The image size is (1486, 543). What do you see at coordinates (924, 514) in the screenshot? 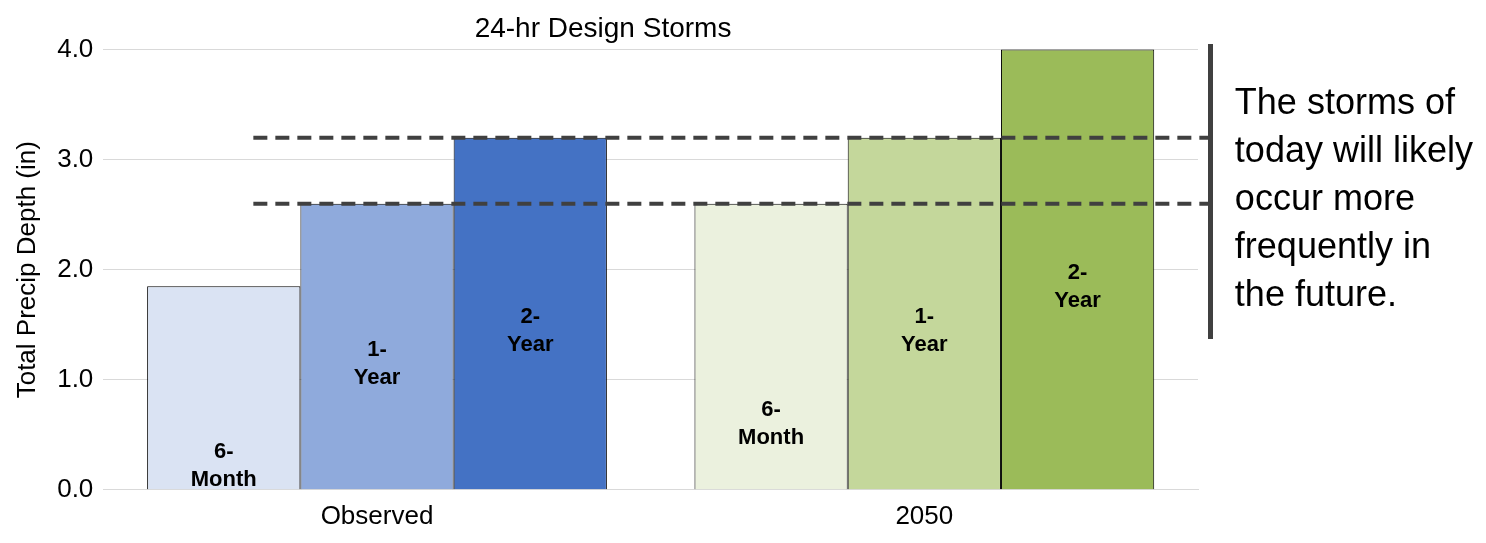
I see `x-tick-label: 2050` at bounding box center [924, 514].